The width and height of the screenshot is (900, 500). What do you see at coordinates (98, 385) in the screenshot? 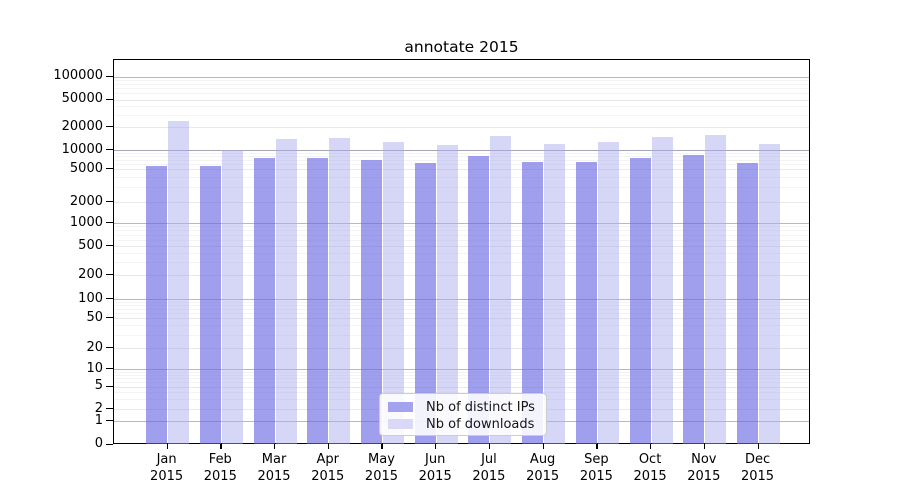
I see `y-tick-label: 5` at bounding box center [98, 385].